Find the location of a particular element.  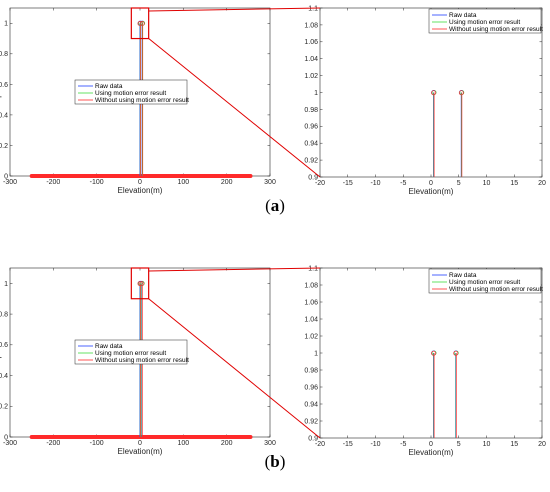

y-tick-label: 0.96 is located at coordinates (311, 387).